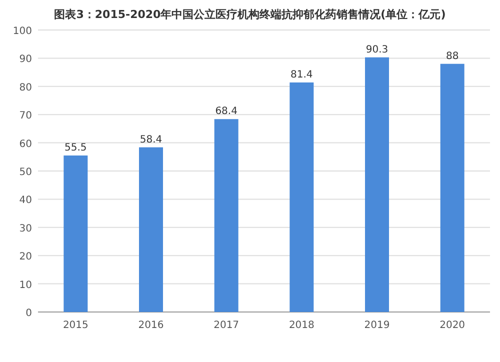 The width and height of the screenshot is (500, 362). Describe the element at coordinates (452, 56) in the screenshot. I see `data-label: 88` at that location.